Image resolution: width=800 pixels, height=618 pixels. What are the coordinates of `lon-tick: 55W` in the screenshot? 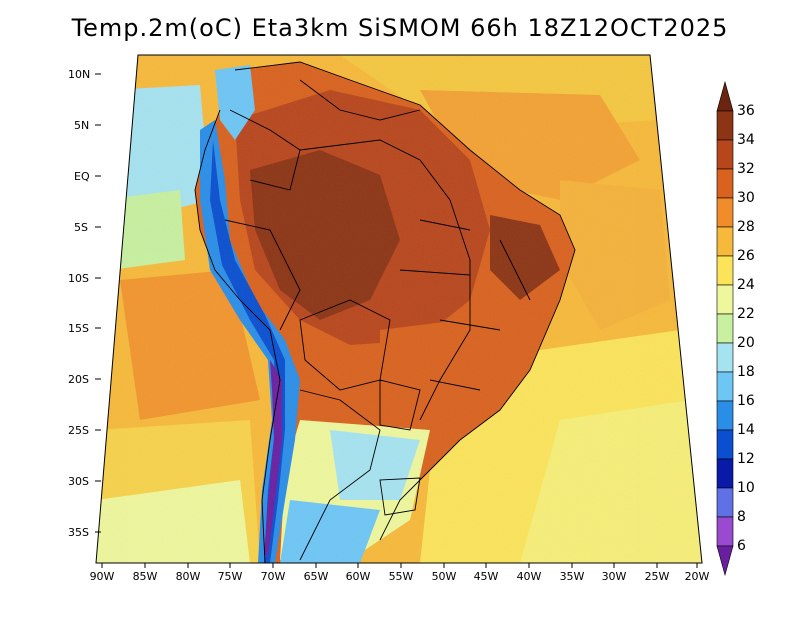 It's located at (401, 573).